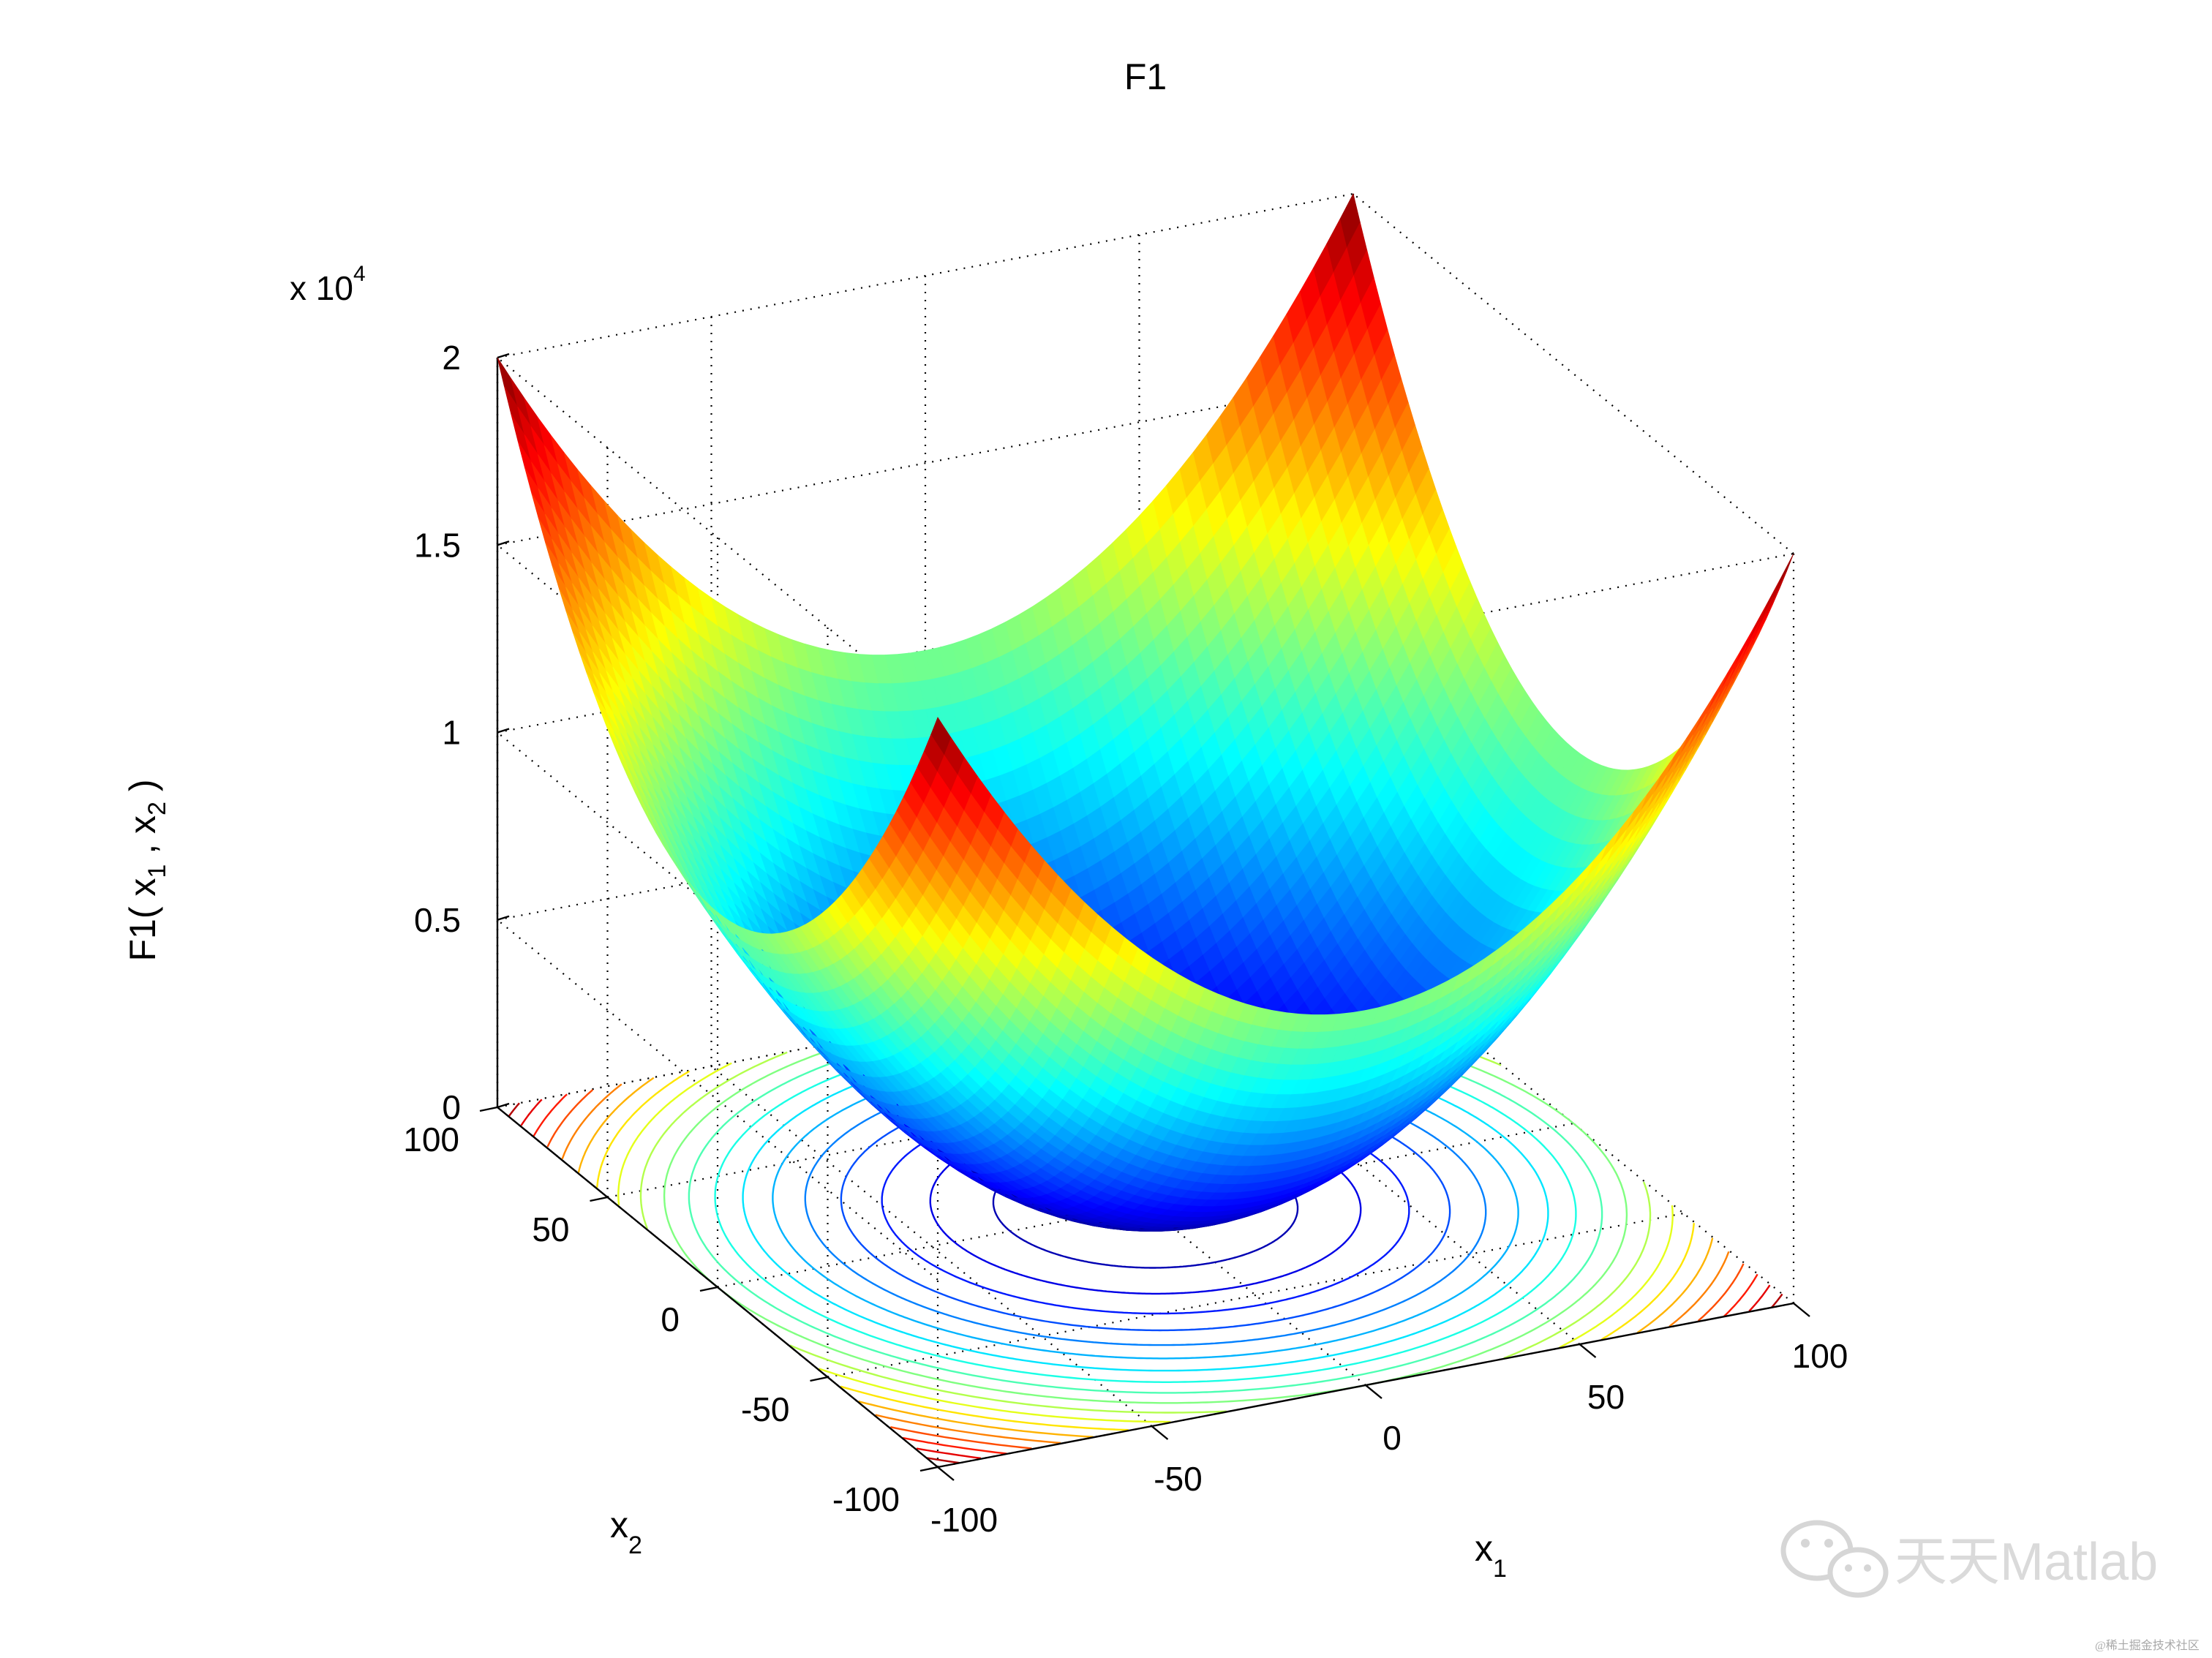  I want to click on x2-tick-label: 0, so click(670, 1319).